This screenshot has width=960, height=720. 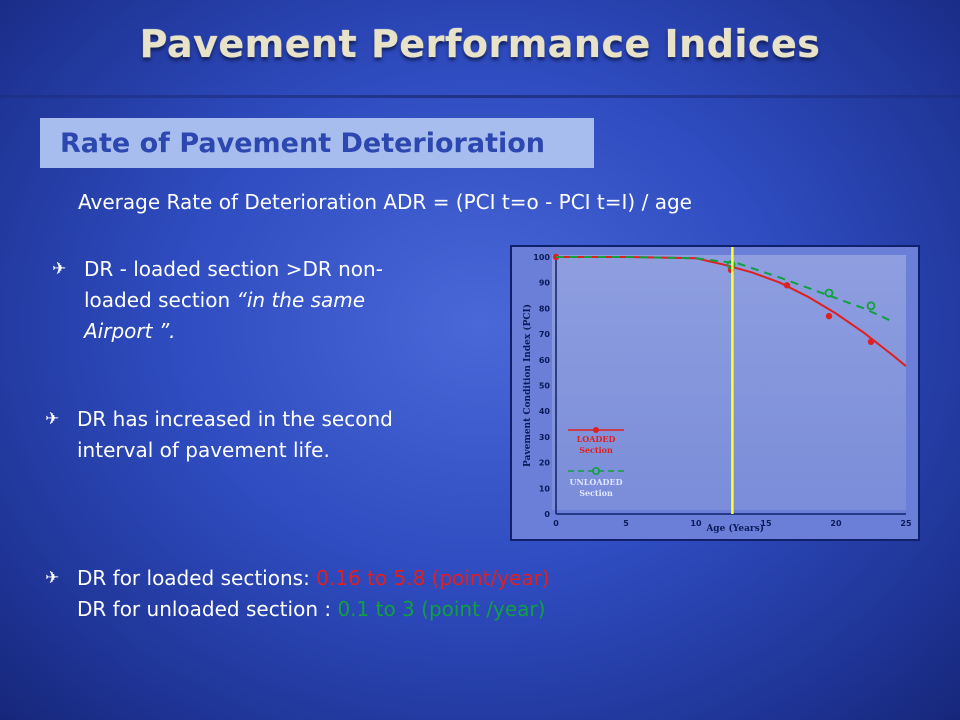 What do you see at coordinates (545, 360) in the screenshot?
I see `y-tick-label: 60` at bounding box center [545, 360].